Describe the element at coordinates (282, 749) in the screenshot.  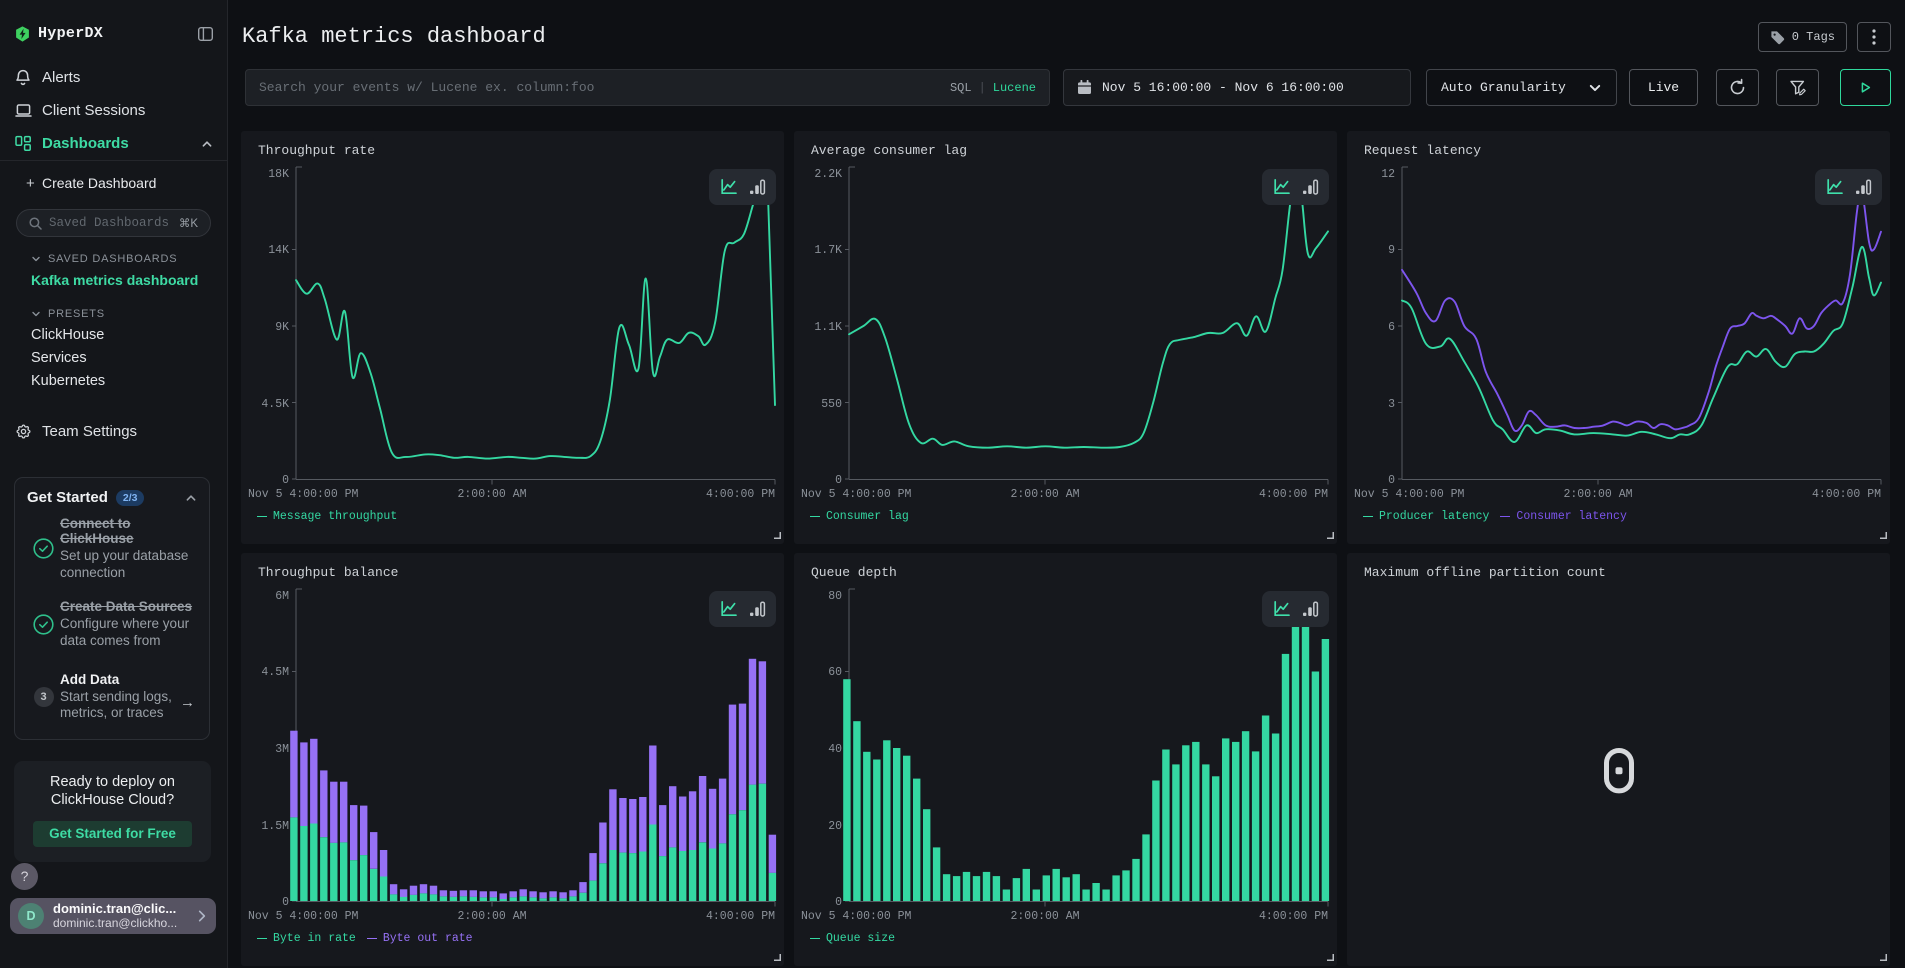
I see `svg-text: 3M` at that location.